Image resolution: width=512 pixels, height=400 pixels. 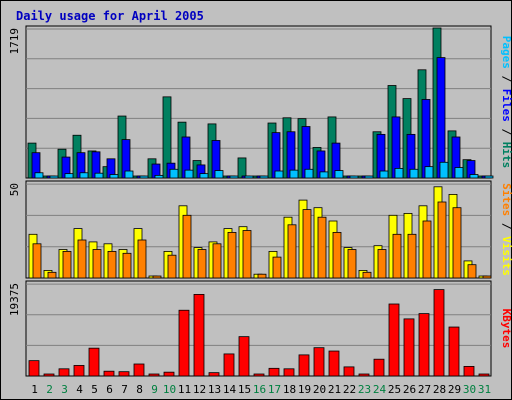 What do you see at coordinates (506, 155) in the screenshot?
I see `legend-part: Hits` at bounding box center [506, 155].